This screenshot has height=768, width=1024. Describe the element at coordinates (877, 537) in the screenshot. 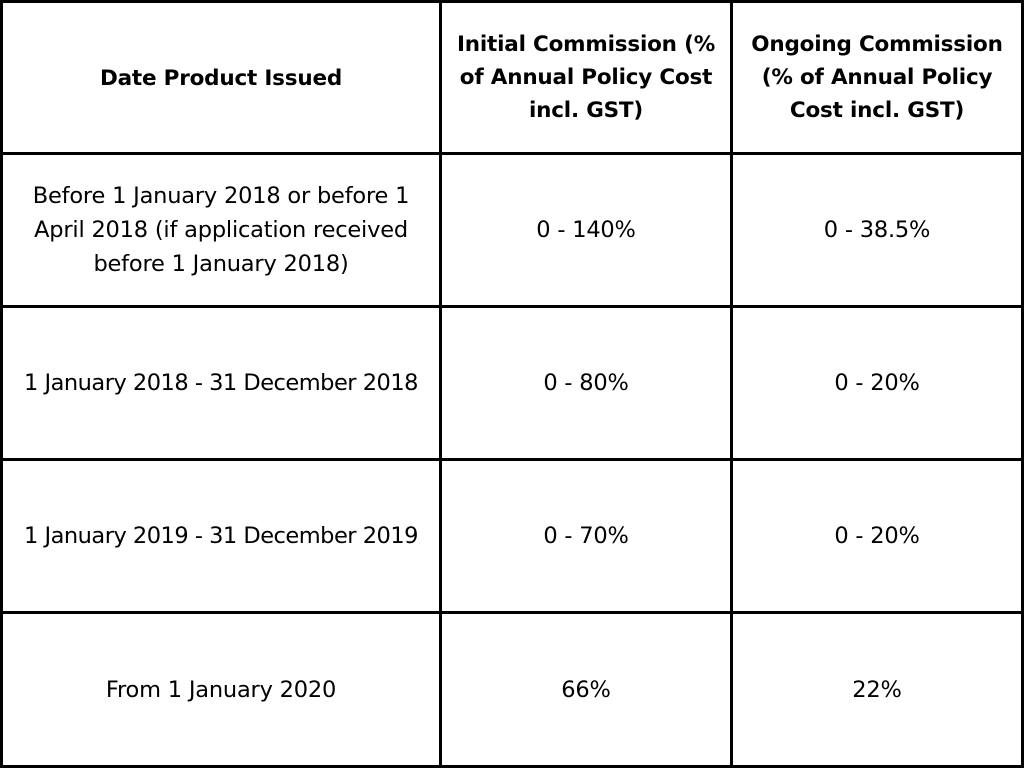

I see `row-3-ongoing: 0 - 20%` at that location.